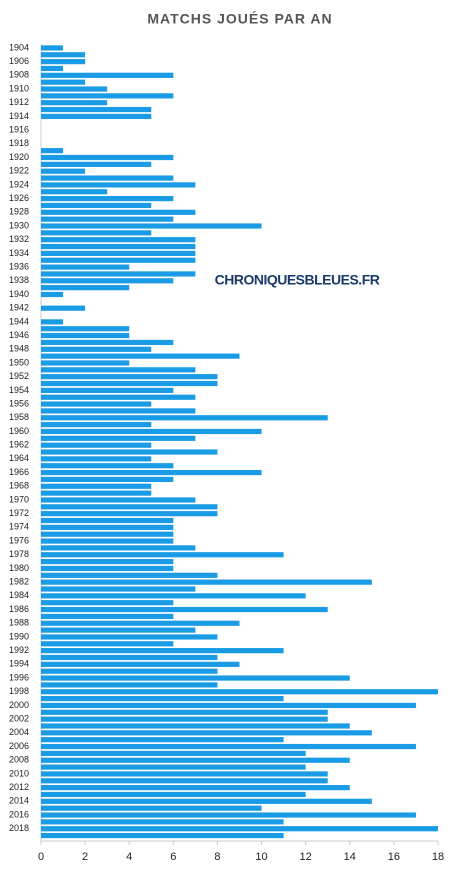  Describe the element at coordinates (261, 857) in the screenshot. I see `x-tick-label: 10` at that location.